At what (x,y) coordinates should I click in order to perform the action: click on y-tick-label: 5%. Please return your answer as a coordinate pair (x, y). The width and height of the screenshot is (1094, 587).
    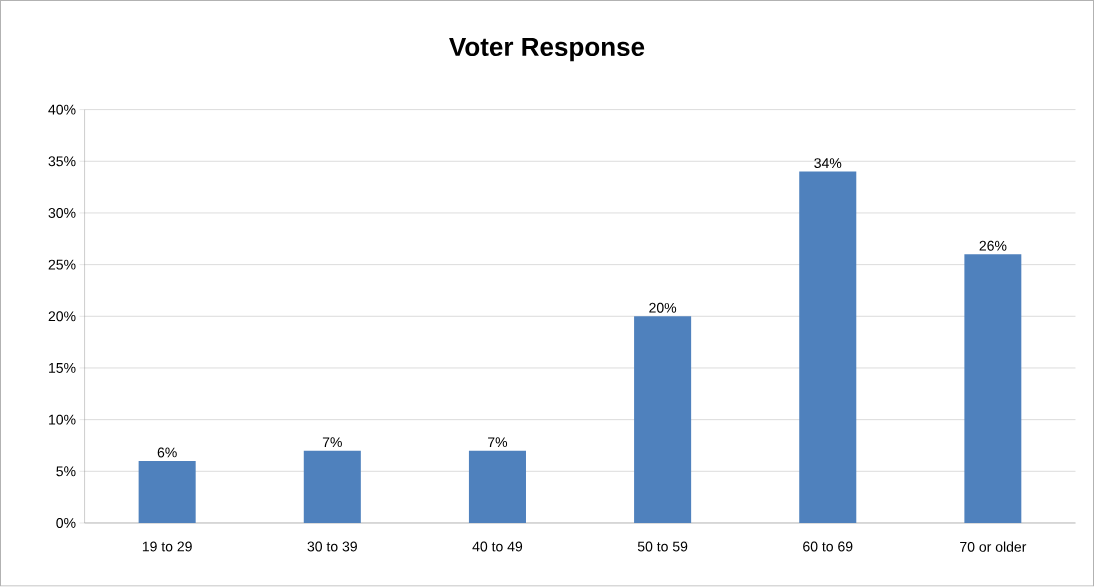
    Looking at the image, I should click on (66, 471).